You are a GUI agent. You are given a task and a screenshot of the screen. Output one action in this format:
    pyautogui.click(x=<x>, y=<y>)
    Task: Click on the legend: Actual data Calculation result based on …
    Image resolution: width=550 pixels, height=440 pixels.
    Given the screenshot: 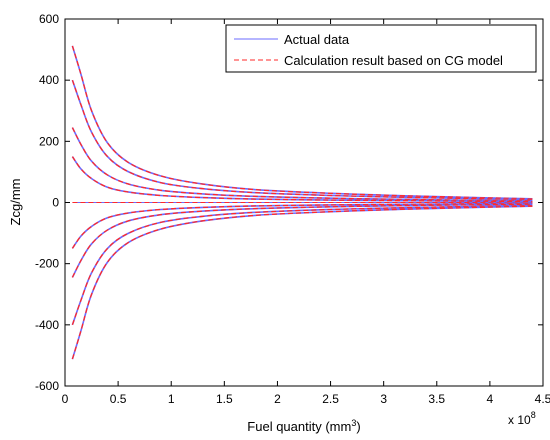 What is the action you would take?
    pyautogui.click(x=381, y=48)
    